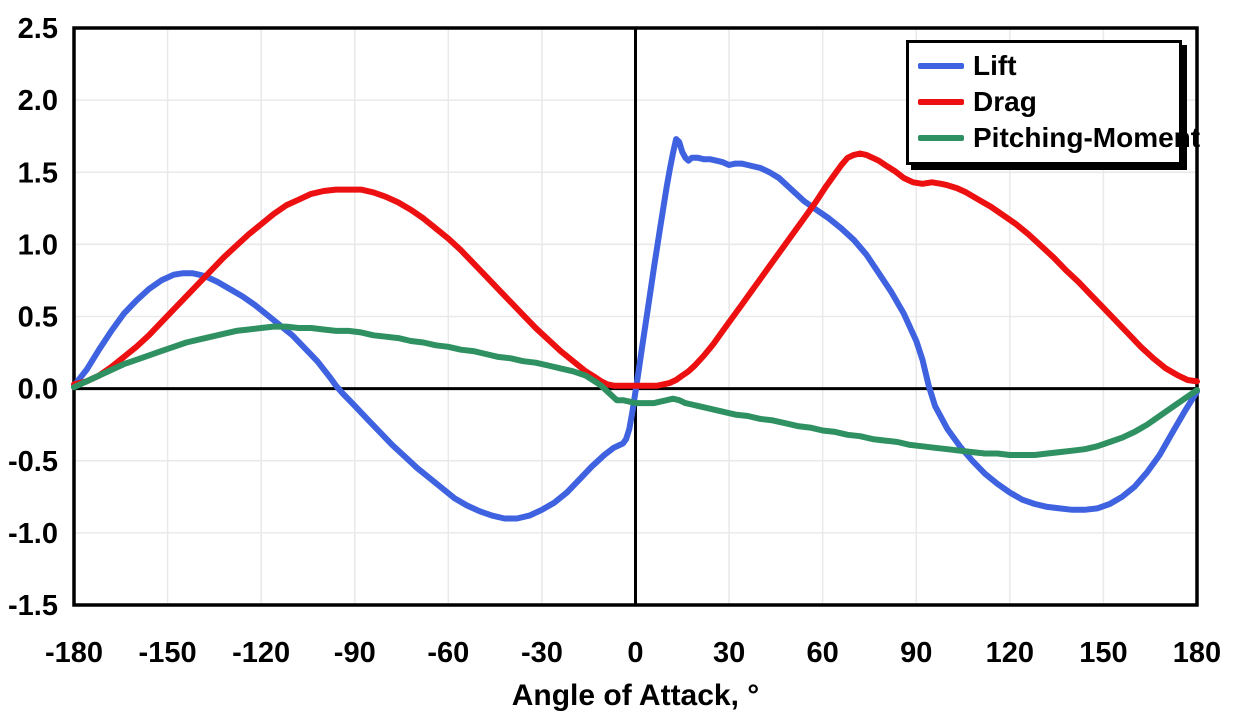 Image resolution: width=1233 pixels, height=712 pixels. Describe the element at coordinates (38, 245) in the screenshot. I see `y-tick-label: 1.0` at that location.